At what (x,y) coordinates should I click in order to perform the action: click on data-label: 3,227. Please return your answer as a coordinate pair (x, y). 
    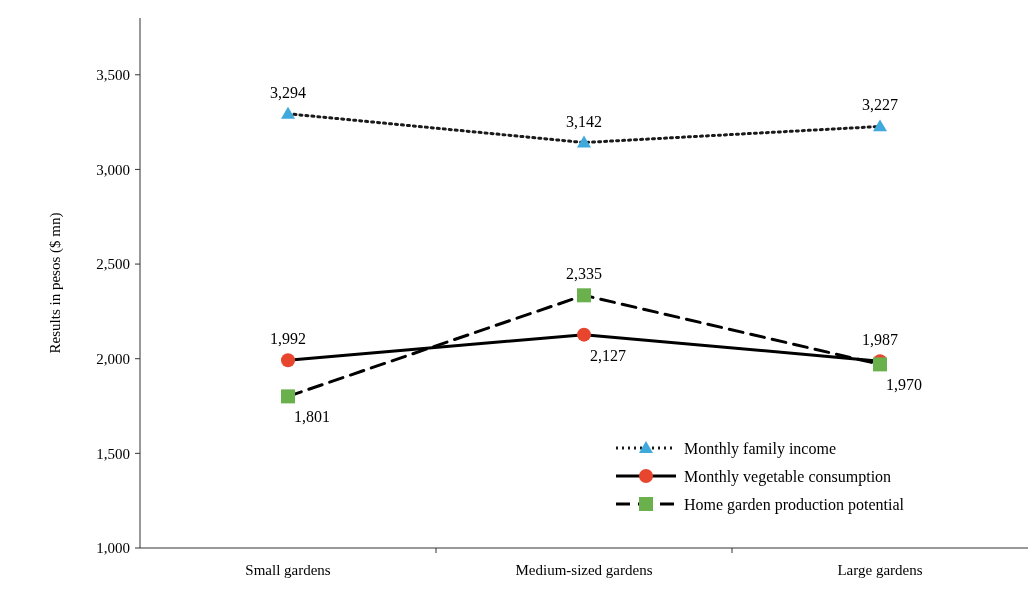
    Looking at the image, I should click on (880, 105).